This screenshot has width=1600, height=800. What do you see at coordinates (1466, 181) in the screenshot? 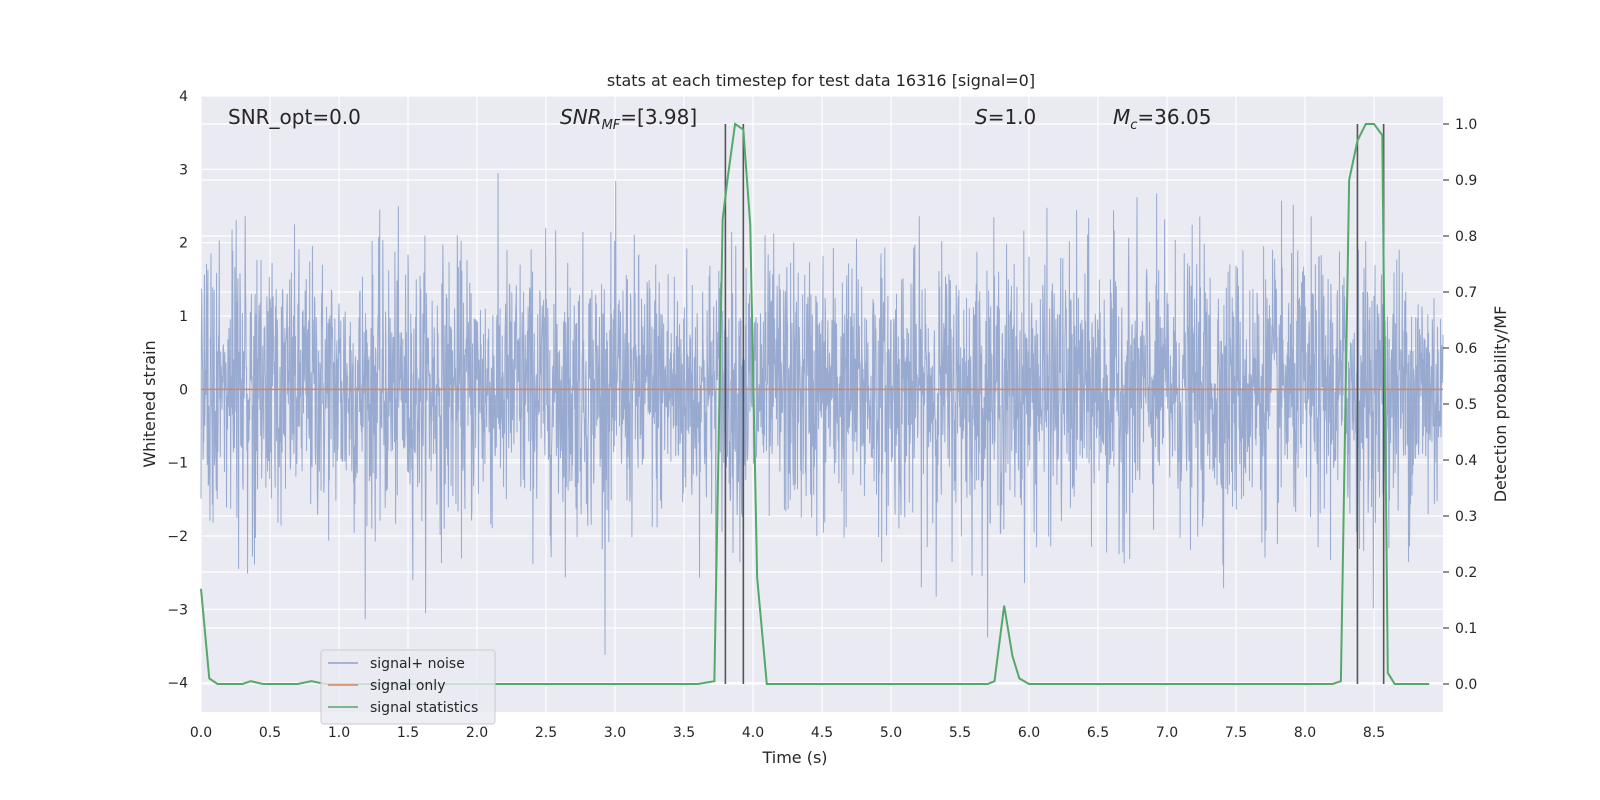
I see `y-right-tick-label: 0.9` at bounding box center [1466, 181].